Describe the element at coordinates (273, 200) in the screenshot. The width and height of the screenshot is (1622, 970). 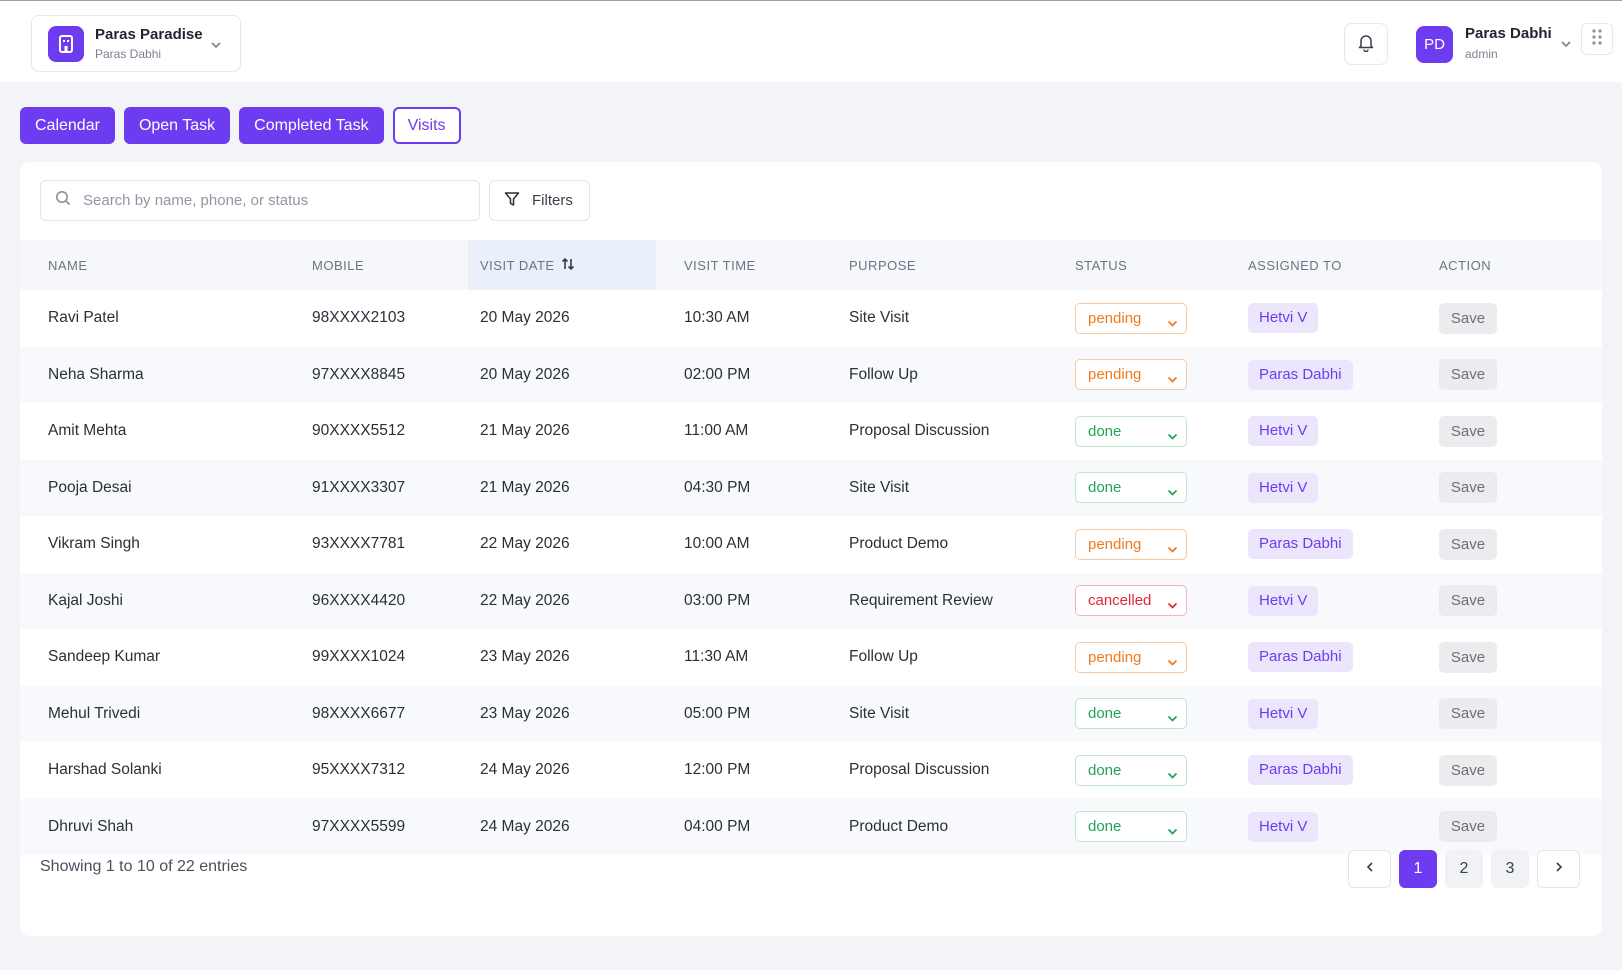
I see `search-input` at that location.